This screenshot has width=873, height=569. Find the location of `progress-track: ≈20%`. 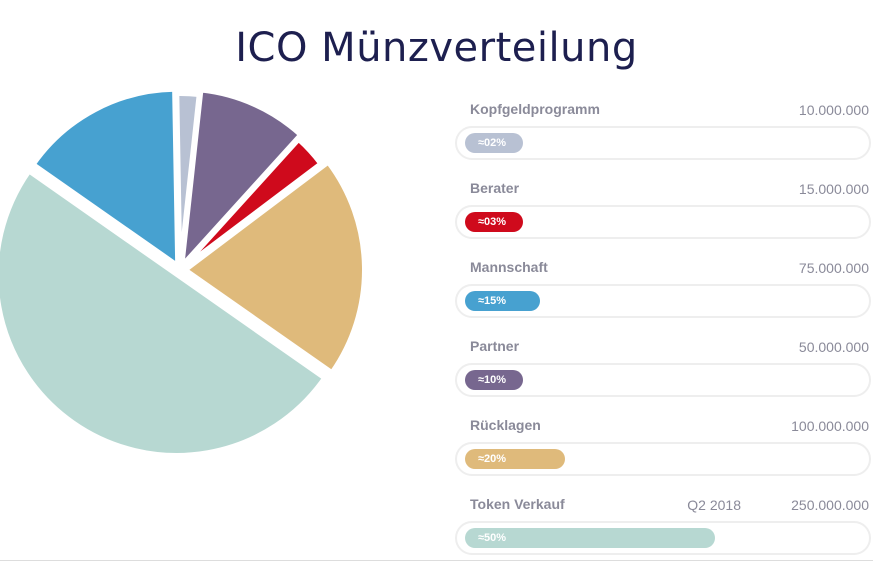

progress-track: ≈20% is located at coordinates (663, 459).